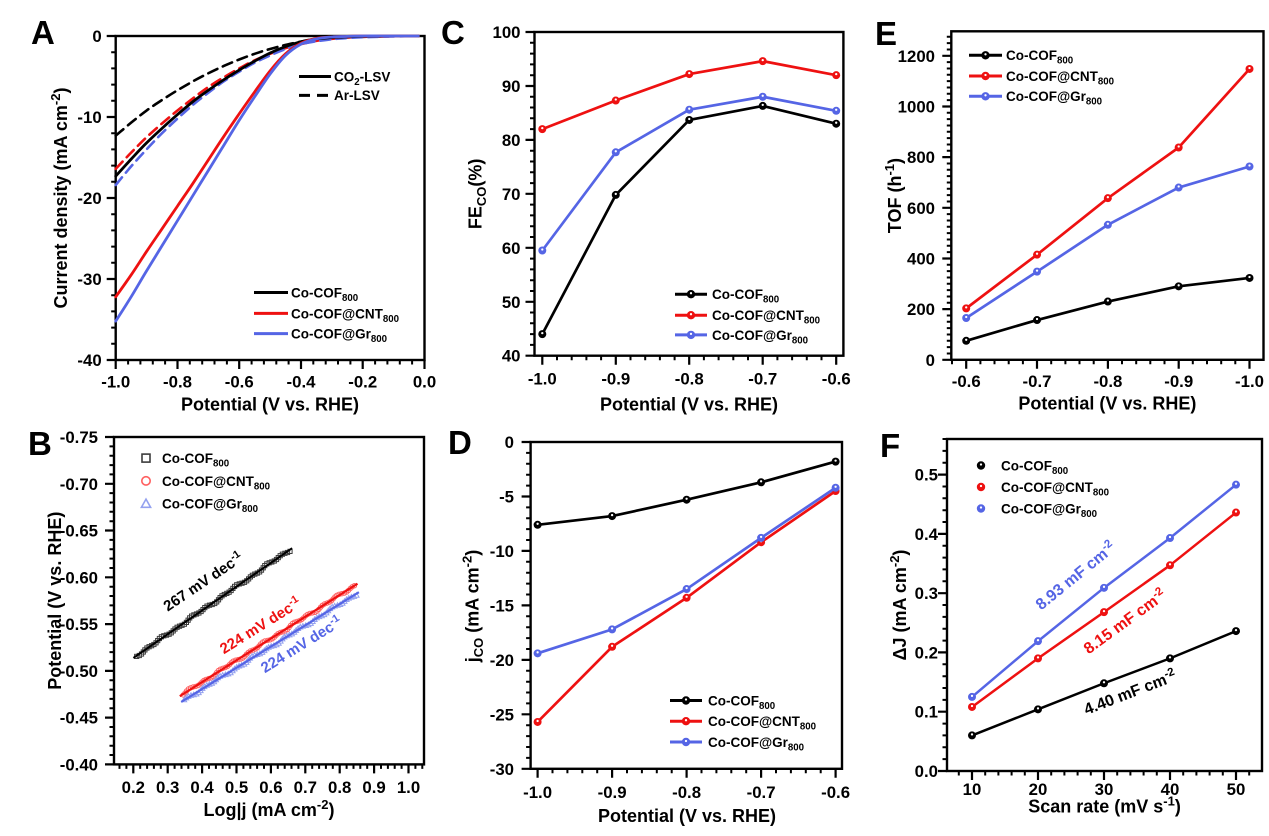 Image resolution: width=1269 pixels, height=836 pixels. Describe the element at coordinates (270, 787) in the screenshot. I see `svg-text: 0.6` at that location.